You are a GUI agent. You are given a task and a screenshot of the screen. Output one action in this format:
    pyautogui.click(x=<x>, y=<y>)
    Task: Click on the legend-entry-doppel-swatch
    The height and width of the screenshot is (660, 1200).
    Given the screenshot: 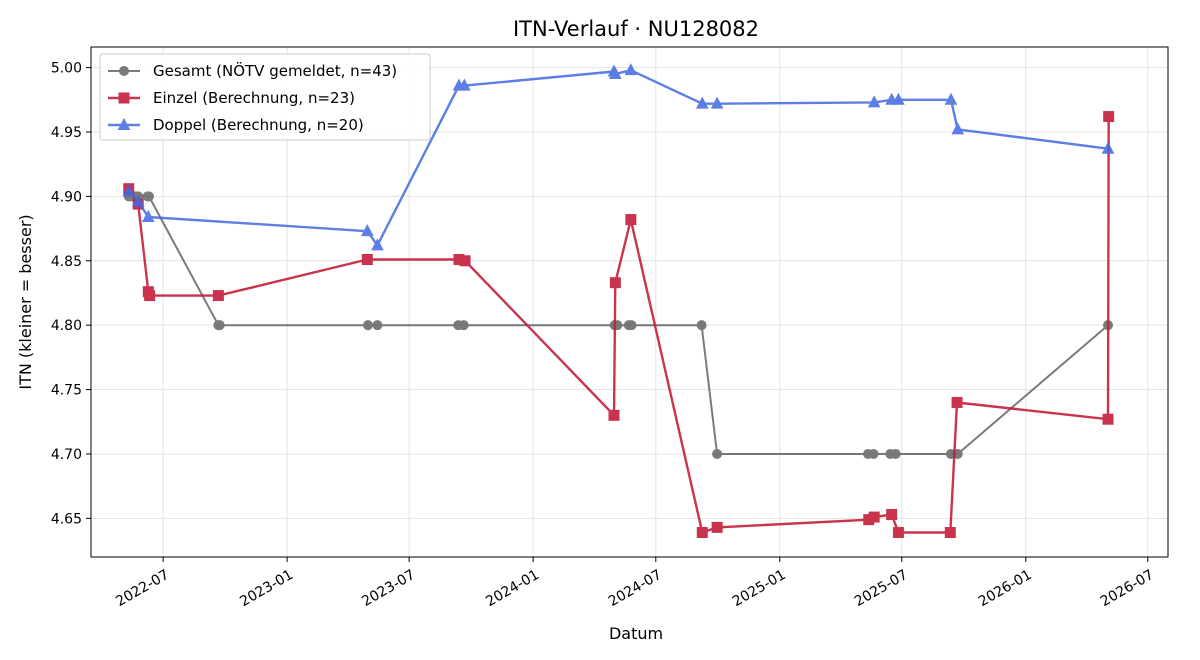 What is the action you would take?
    pyautogui.click(x=124, y=123)
    